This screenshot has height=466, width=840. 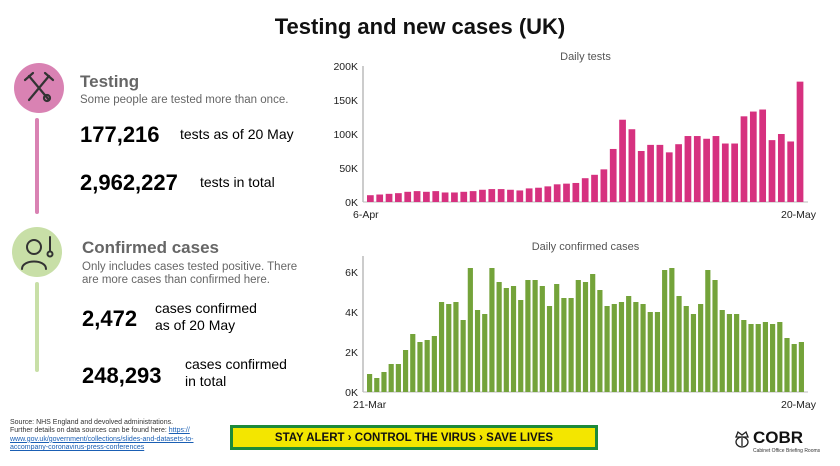 What do you see at coordinates (179, 431) in the screenshot?
I see `source-link-part1: https://` at bounding box center [179, 431].